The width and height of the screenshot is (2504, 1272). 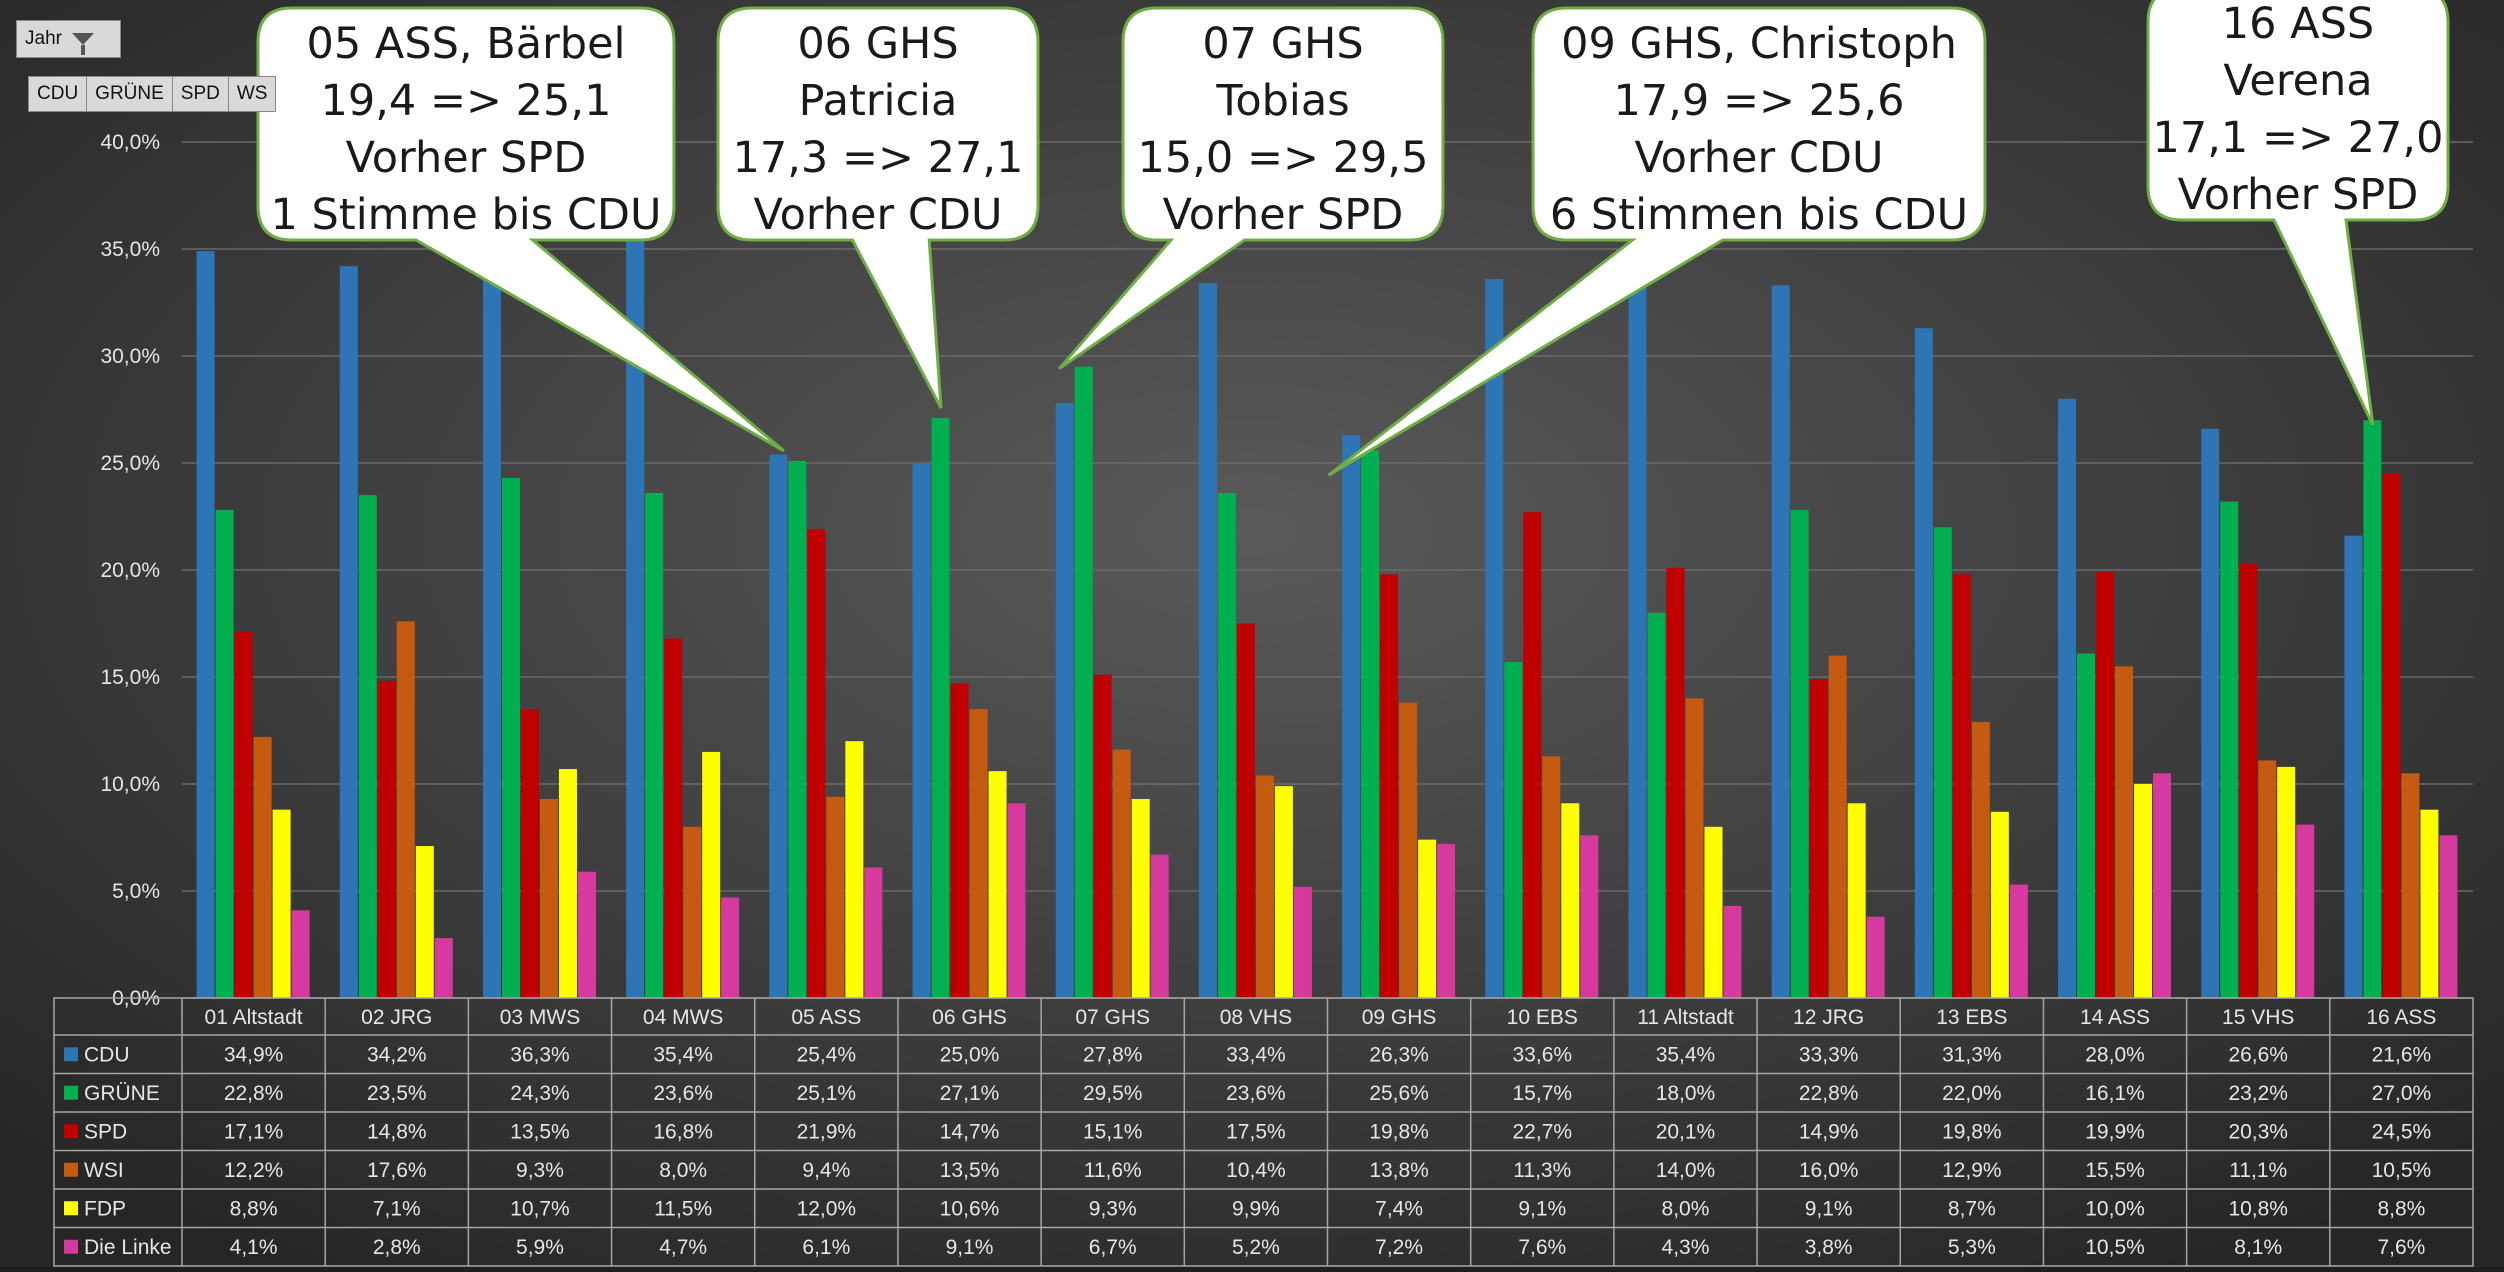 What do you see at coordinates (130, 677) in the screenshot?
I see `y-tick-label: 15,0%` at bounding box center [130, 677].